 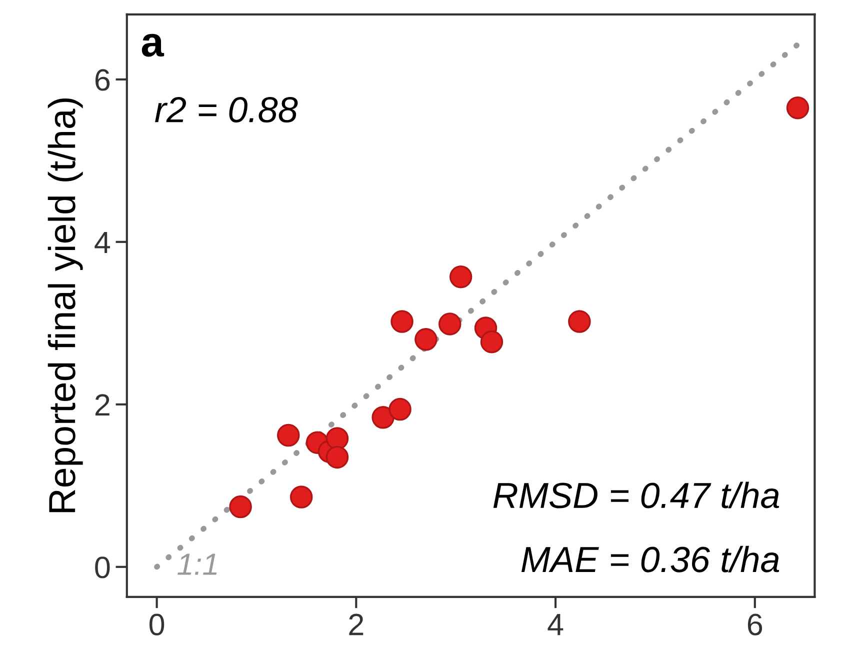 What do you see at coordinates (102, 80) in the screenshot?
I see `y-tick-label: 6` at bounding box center [102, 80].